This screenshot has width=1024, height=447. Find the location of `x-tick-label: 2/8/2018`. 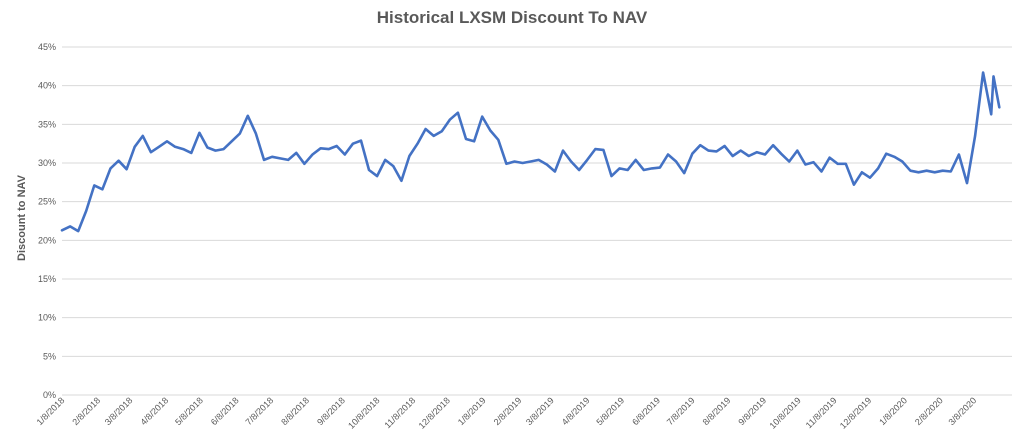

x-tick-label: 2/8/2018 is located at coordinates (86, 411).